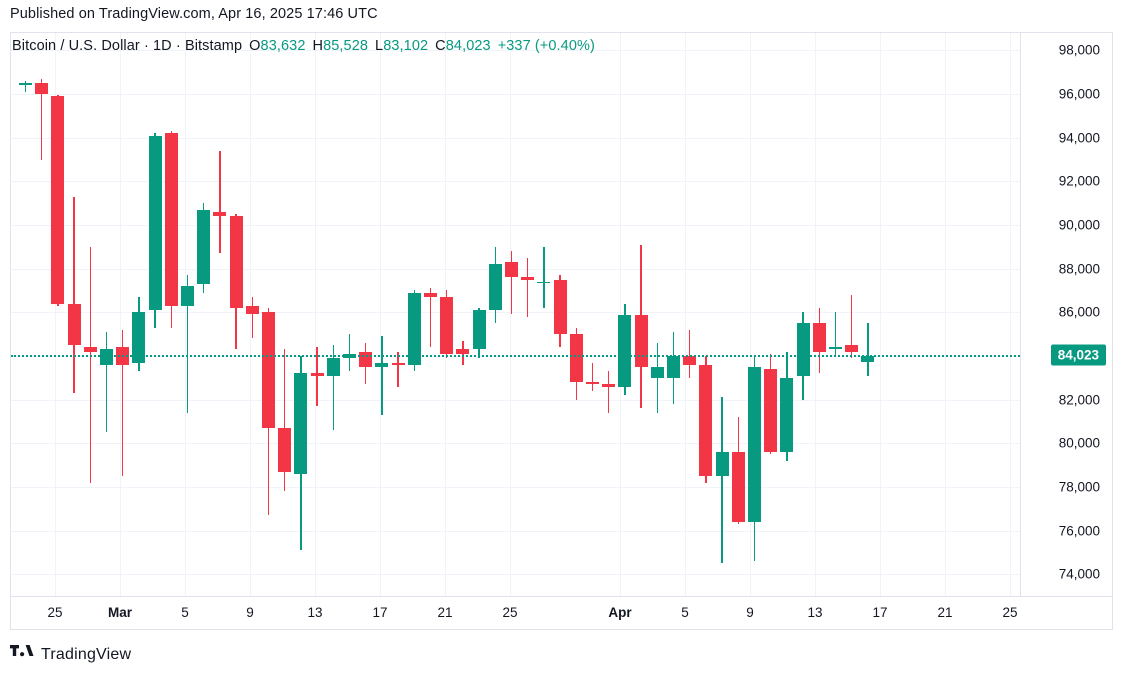 This screenshot has width=1123, height=674. I want to click on current-price-badge: 84,023, so click(1078, 355).